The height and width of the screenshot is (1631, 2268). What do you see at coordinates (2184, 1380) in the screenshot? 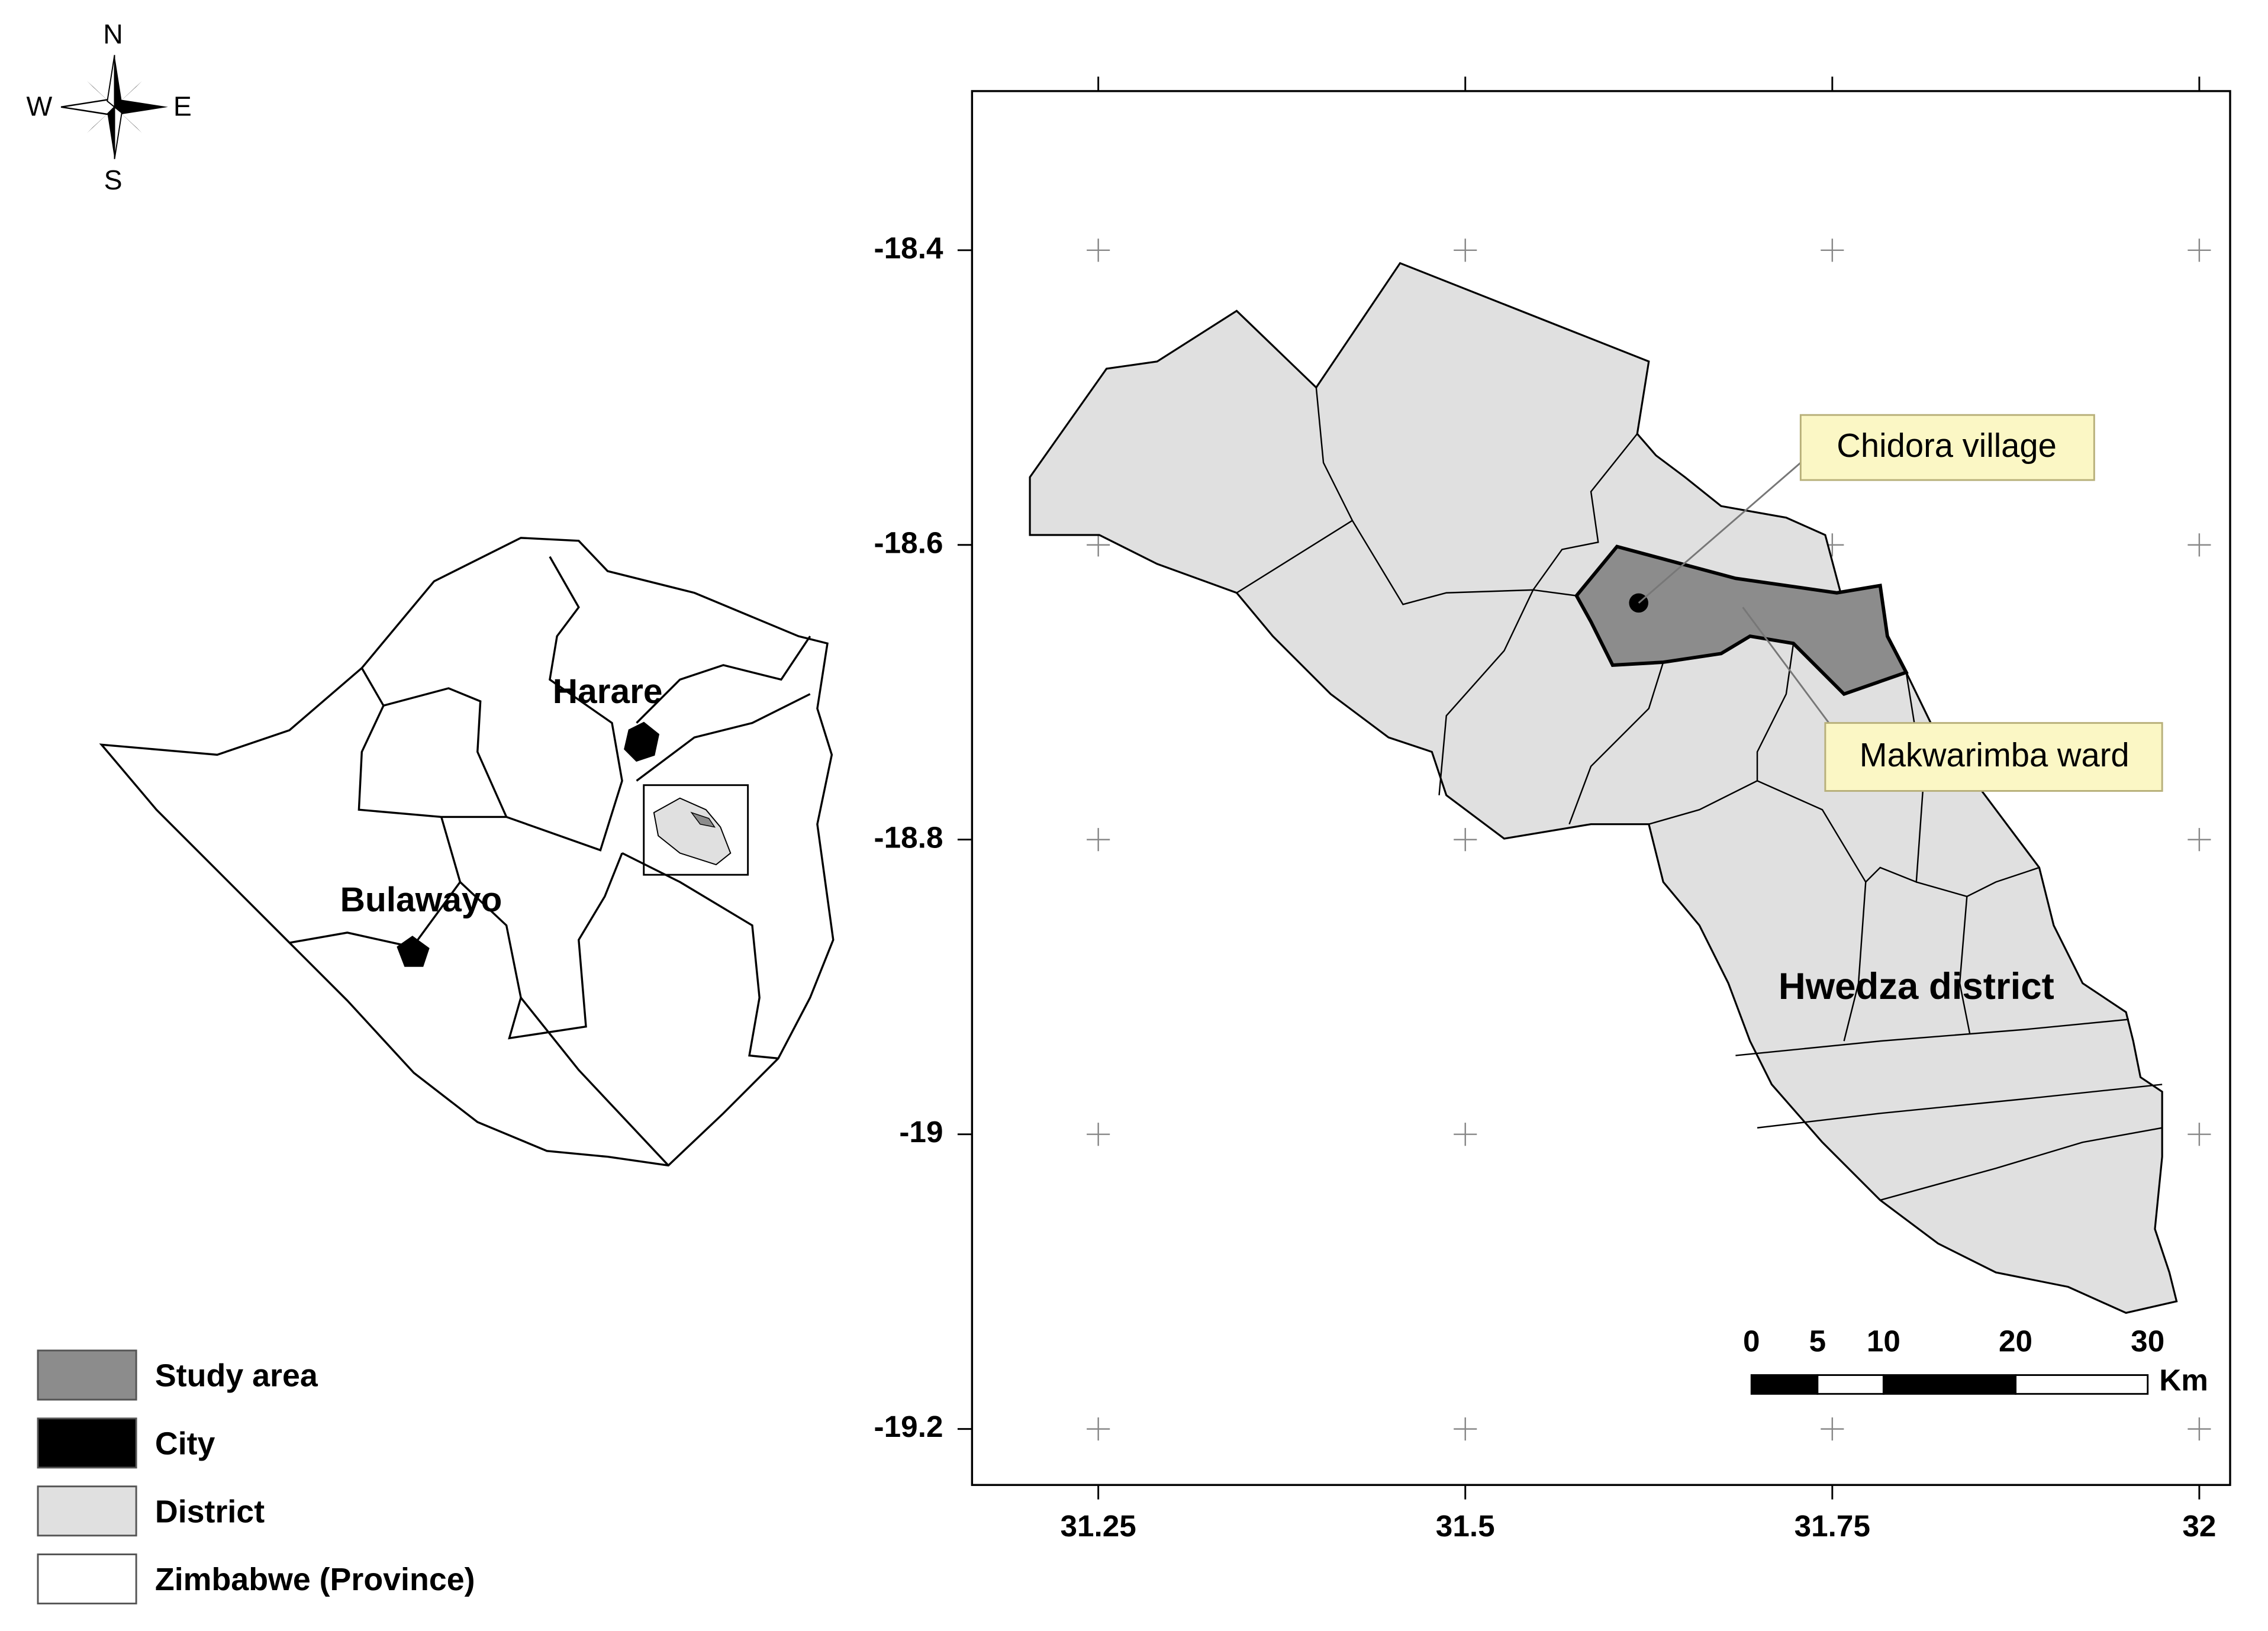
I see `scale-unit: Km` at bounding box center [2184, 1380].